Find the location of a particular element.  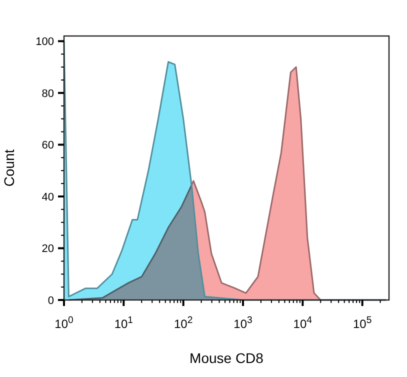

x-tick-label: 10$^{0}$ is located at coordinates (64, 322).